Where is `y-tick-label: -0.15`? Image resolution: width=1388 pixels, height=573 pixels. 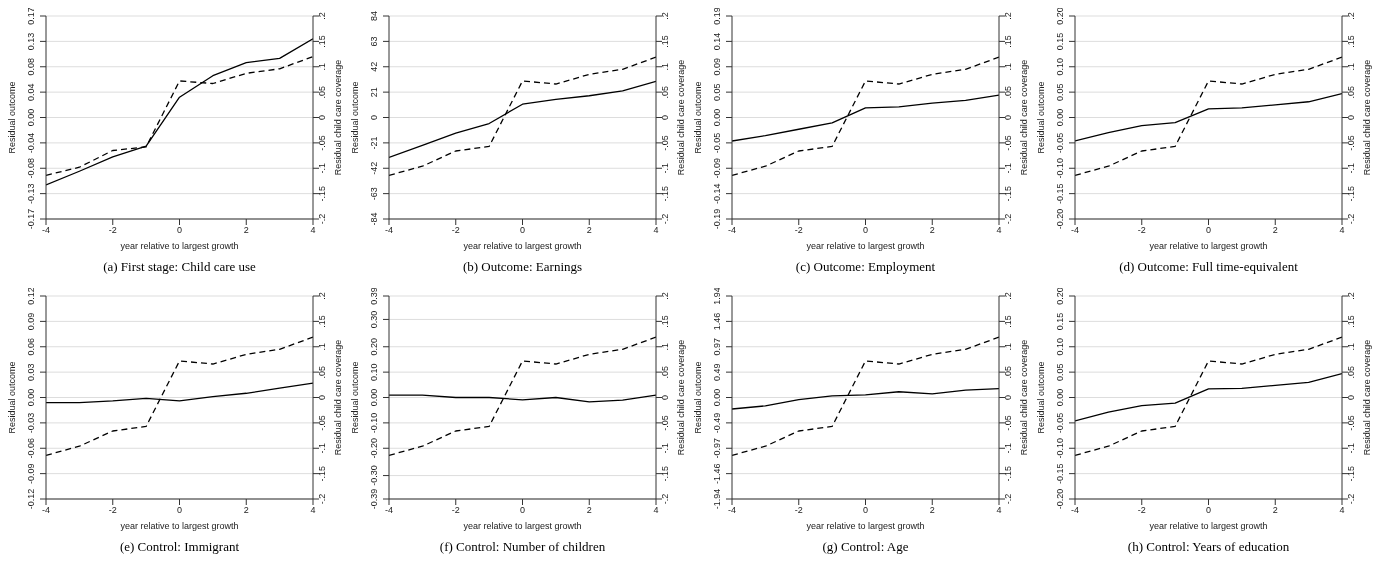
y-tick-label: -0.15 is located at coordinates (1060, 473).